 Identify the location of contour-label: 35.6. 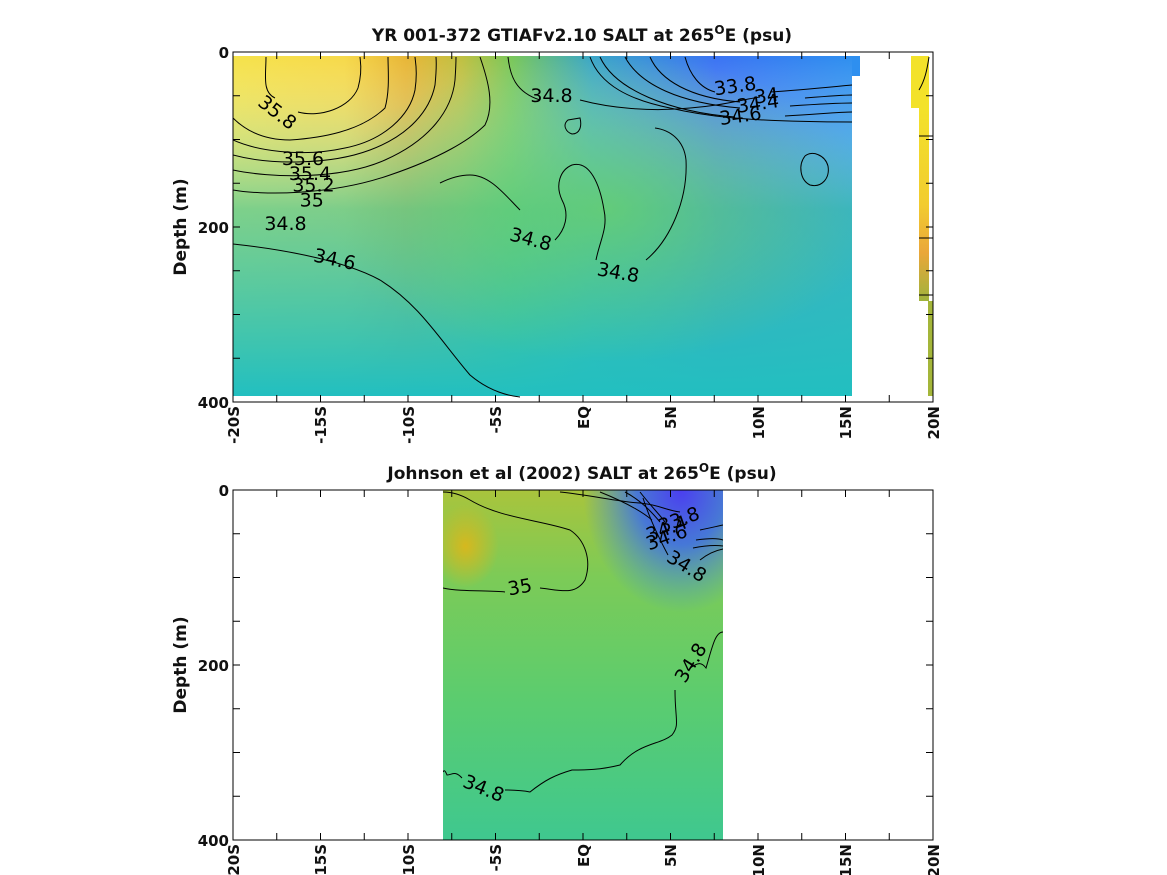
(303, 159).